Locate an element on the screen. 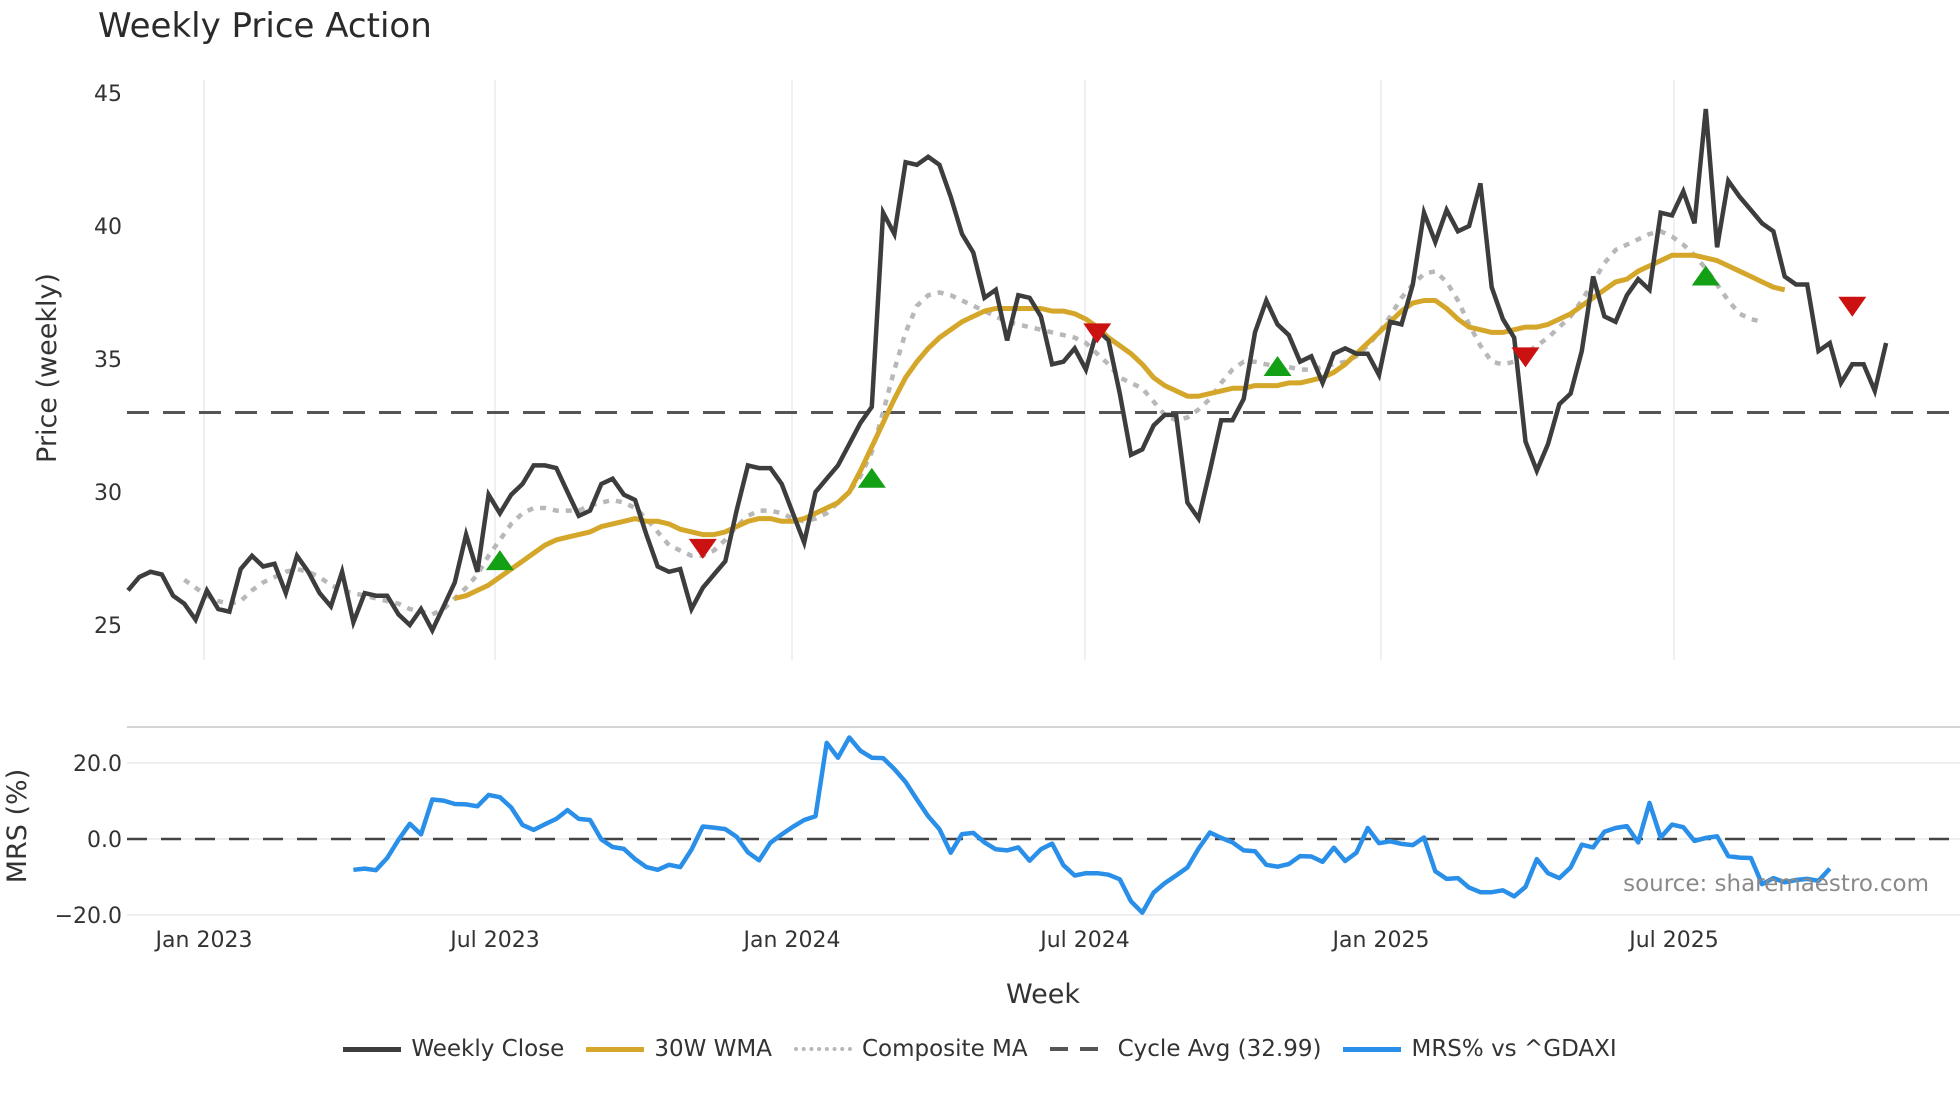 The width and height of the screenshot is (1960, 1102). legend-label: MRS% vs ^GDAXI is located at coordinates (1514, 1049).